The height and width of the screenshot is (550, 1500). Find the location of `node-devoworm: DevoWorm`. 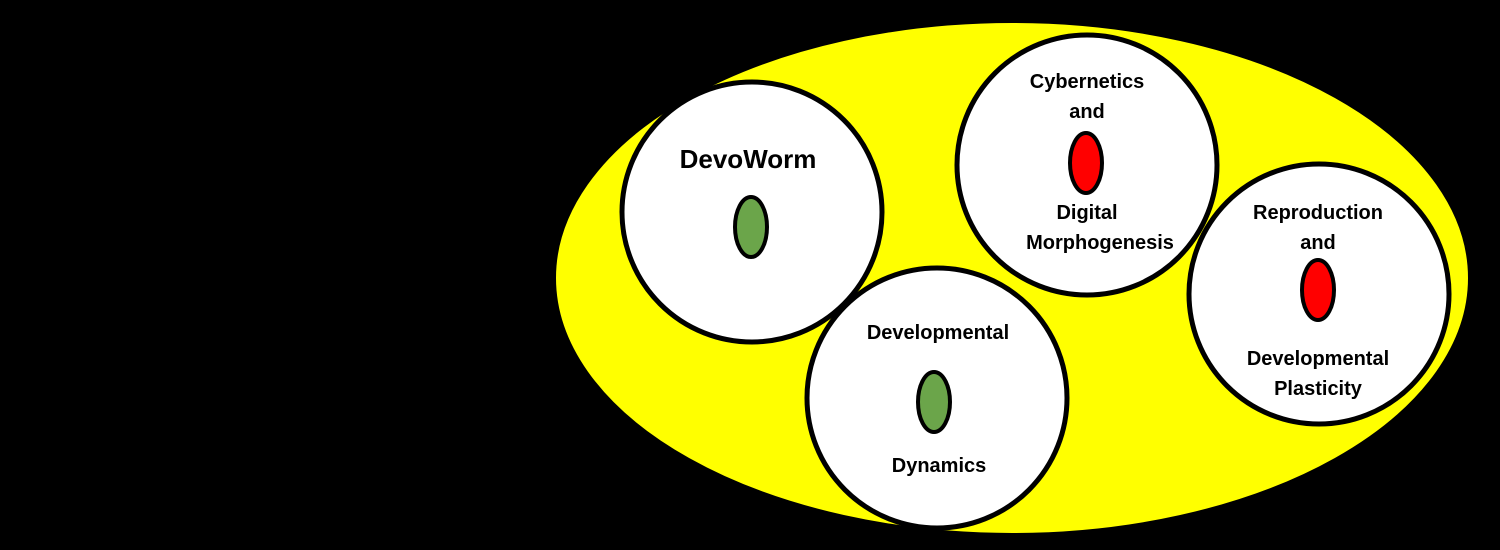

node-devoworm: DevoWorm is located at coordinates (752, 212).